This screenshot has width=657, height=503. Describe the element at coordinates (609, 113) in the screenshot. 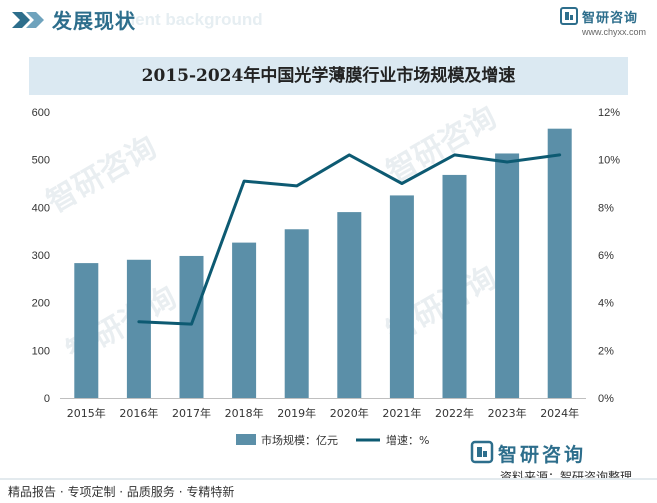

I see `y-right-tick-label: 12%` at that location.